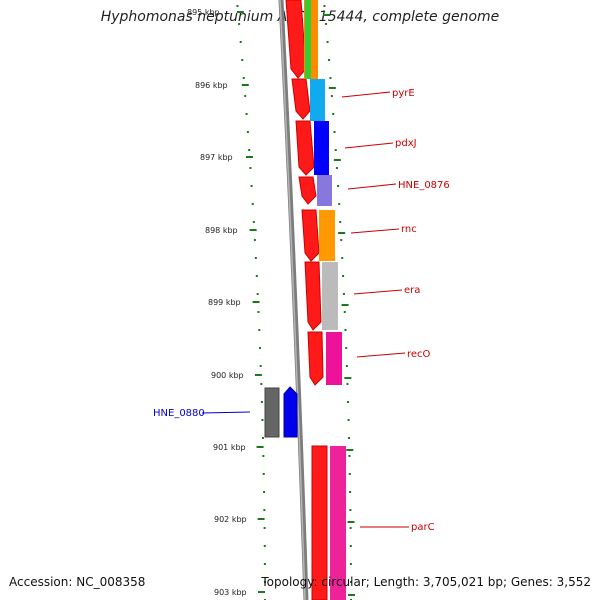 The height and width of the screenshot is (600, 600). Describe the element at coordinates (221, 230) in the screenshot. I see `scale-label: 898 kbp` at that location.